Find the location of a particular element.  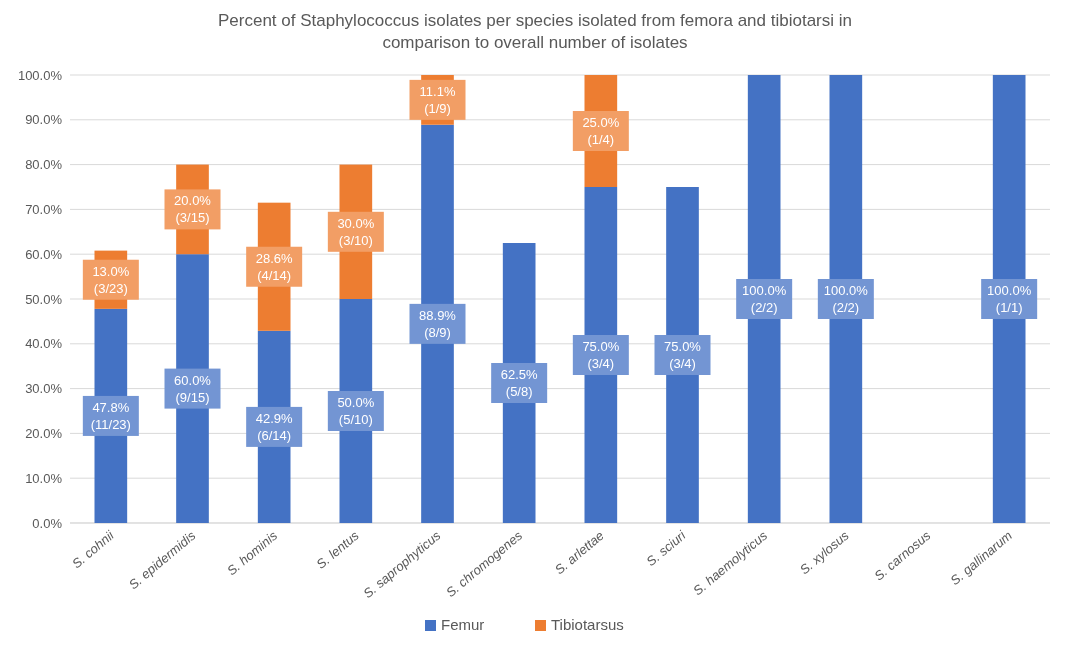

y-tick-label: 30.0% is located at coordinates (44, 389).